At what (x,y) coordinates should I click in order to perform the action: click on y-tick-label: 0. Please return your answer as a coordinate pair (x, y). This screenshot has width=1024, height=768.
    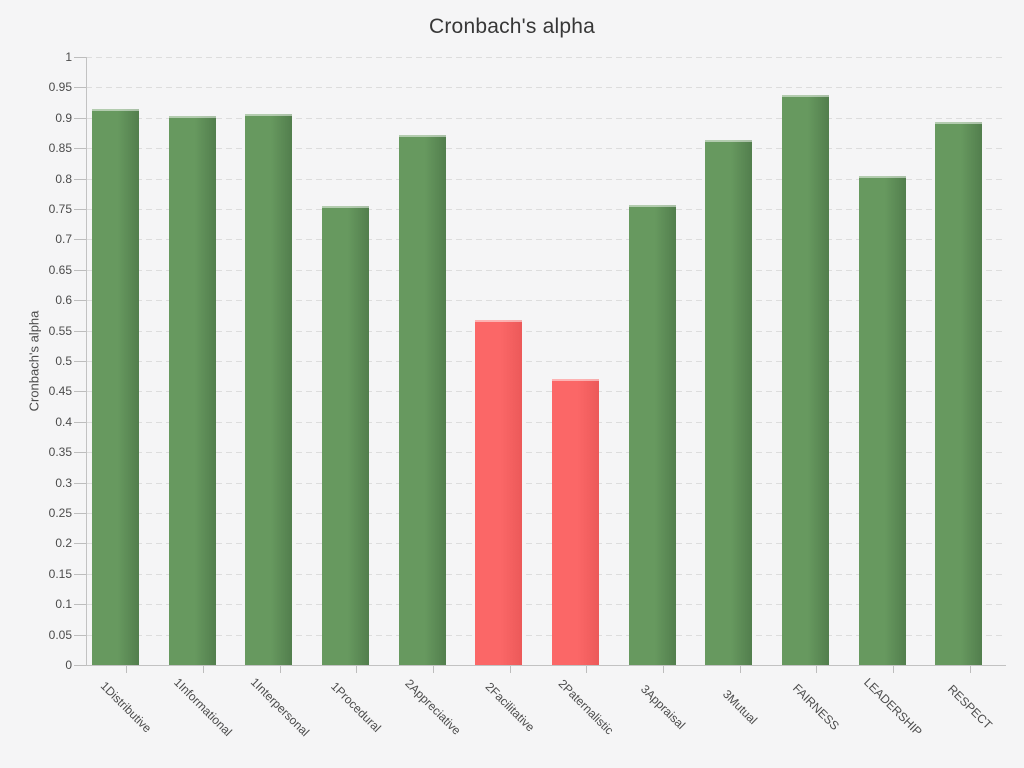
    Looking at the image, I should click on (68, 665).